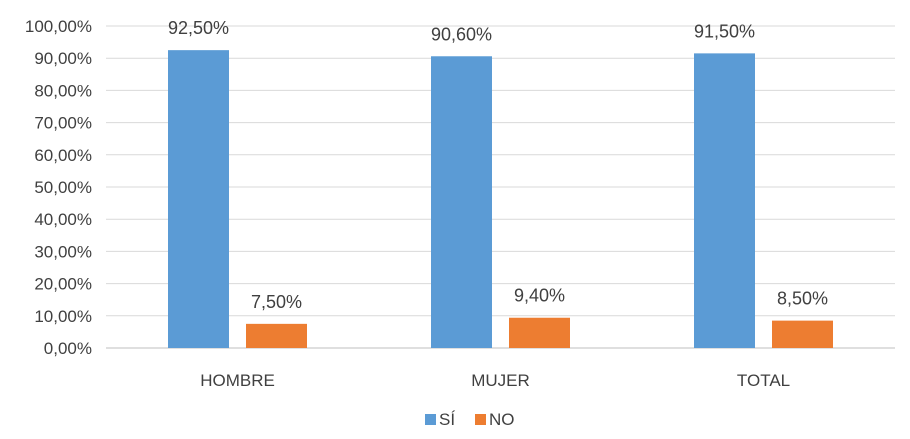  Describe the element at coordinates (461, 34) in the screenshot. I see `data-label: 90,60%` at that location.